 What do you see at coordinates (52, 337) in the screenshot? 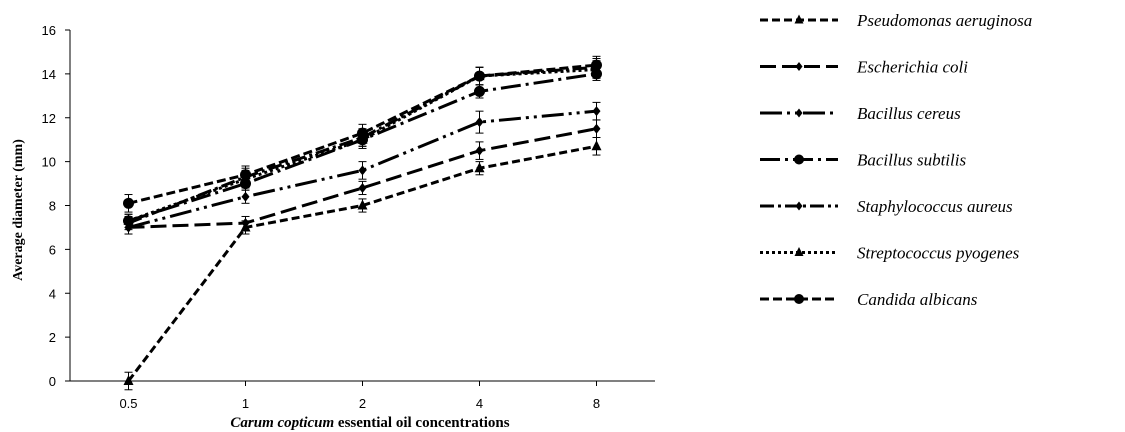
I see `y-tick-label: 2` at bounding box center [52, 337].